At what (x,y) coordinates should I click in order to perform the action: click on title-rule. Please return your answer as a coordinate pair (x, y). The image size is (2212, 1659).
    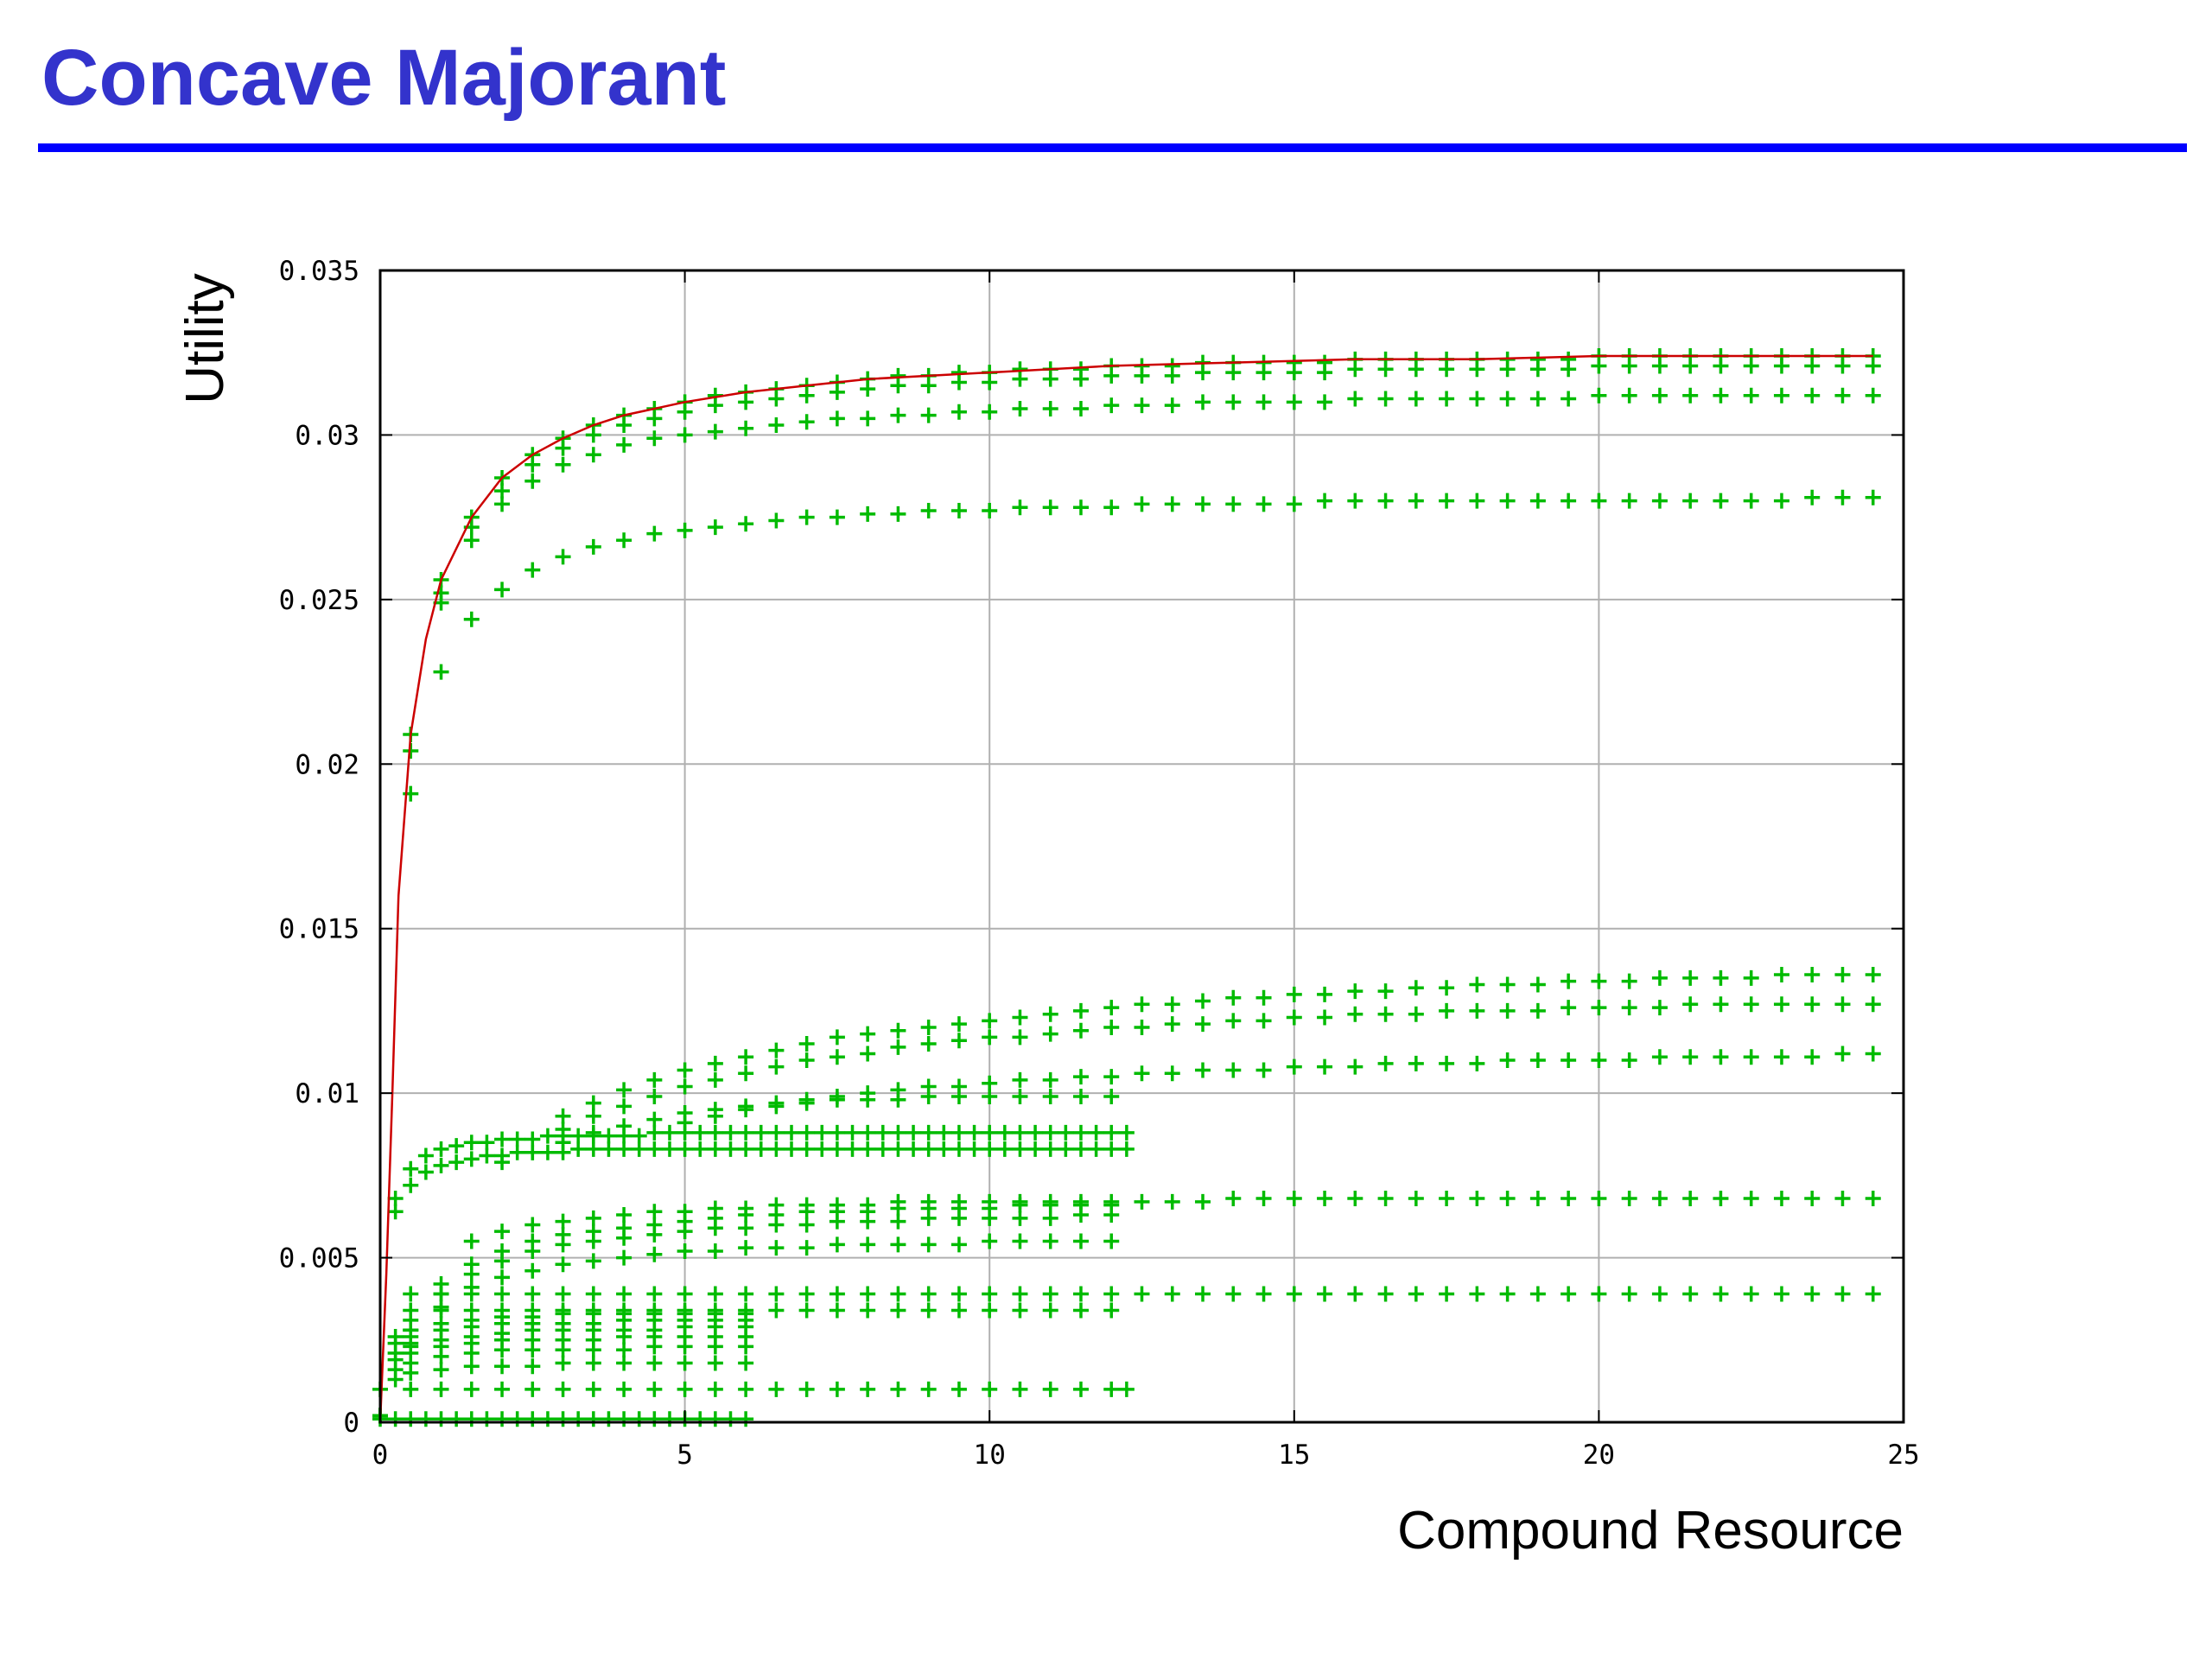
    Looking at the image, I should click on (1112, 147).